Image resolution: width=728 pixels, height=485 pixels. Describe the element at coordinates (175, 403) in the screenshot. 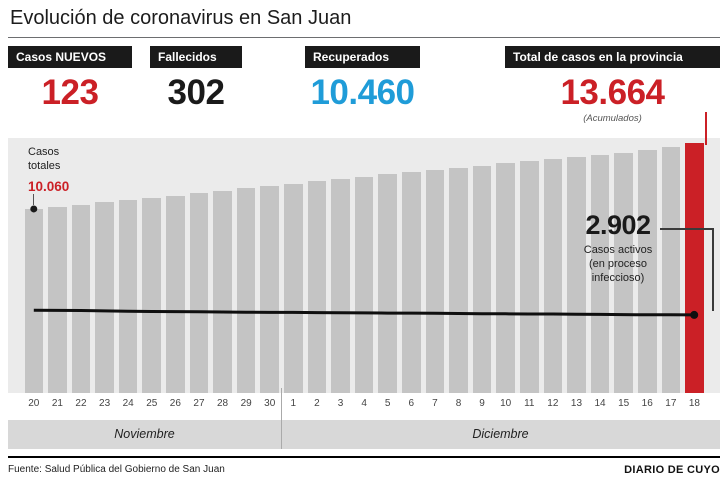

I see `x-axis-label: 26` at that location.